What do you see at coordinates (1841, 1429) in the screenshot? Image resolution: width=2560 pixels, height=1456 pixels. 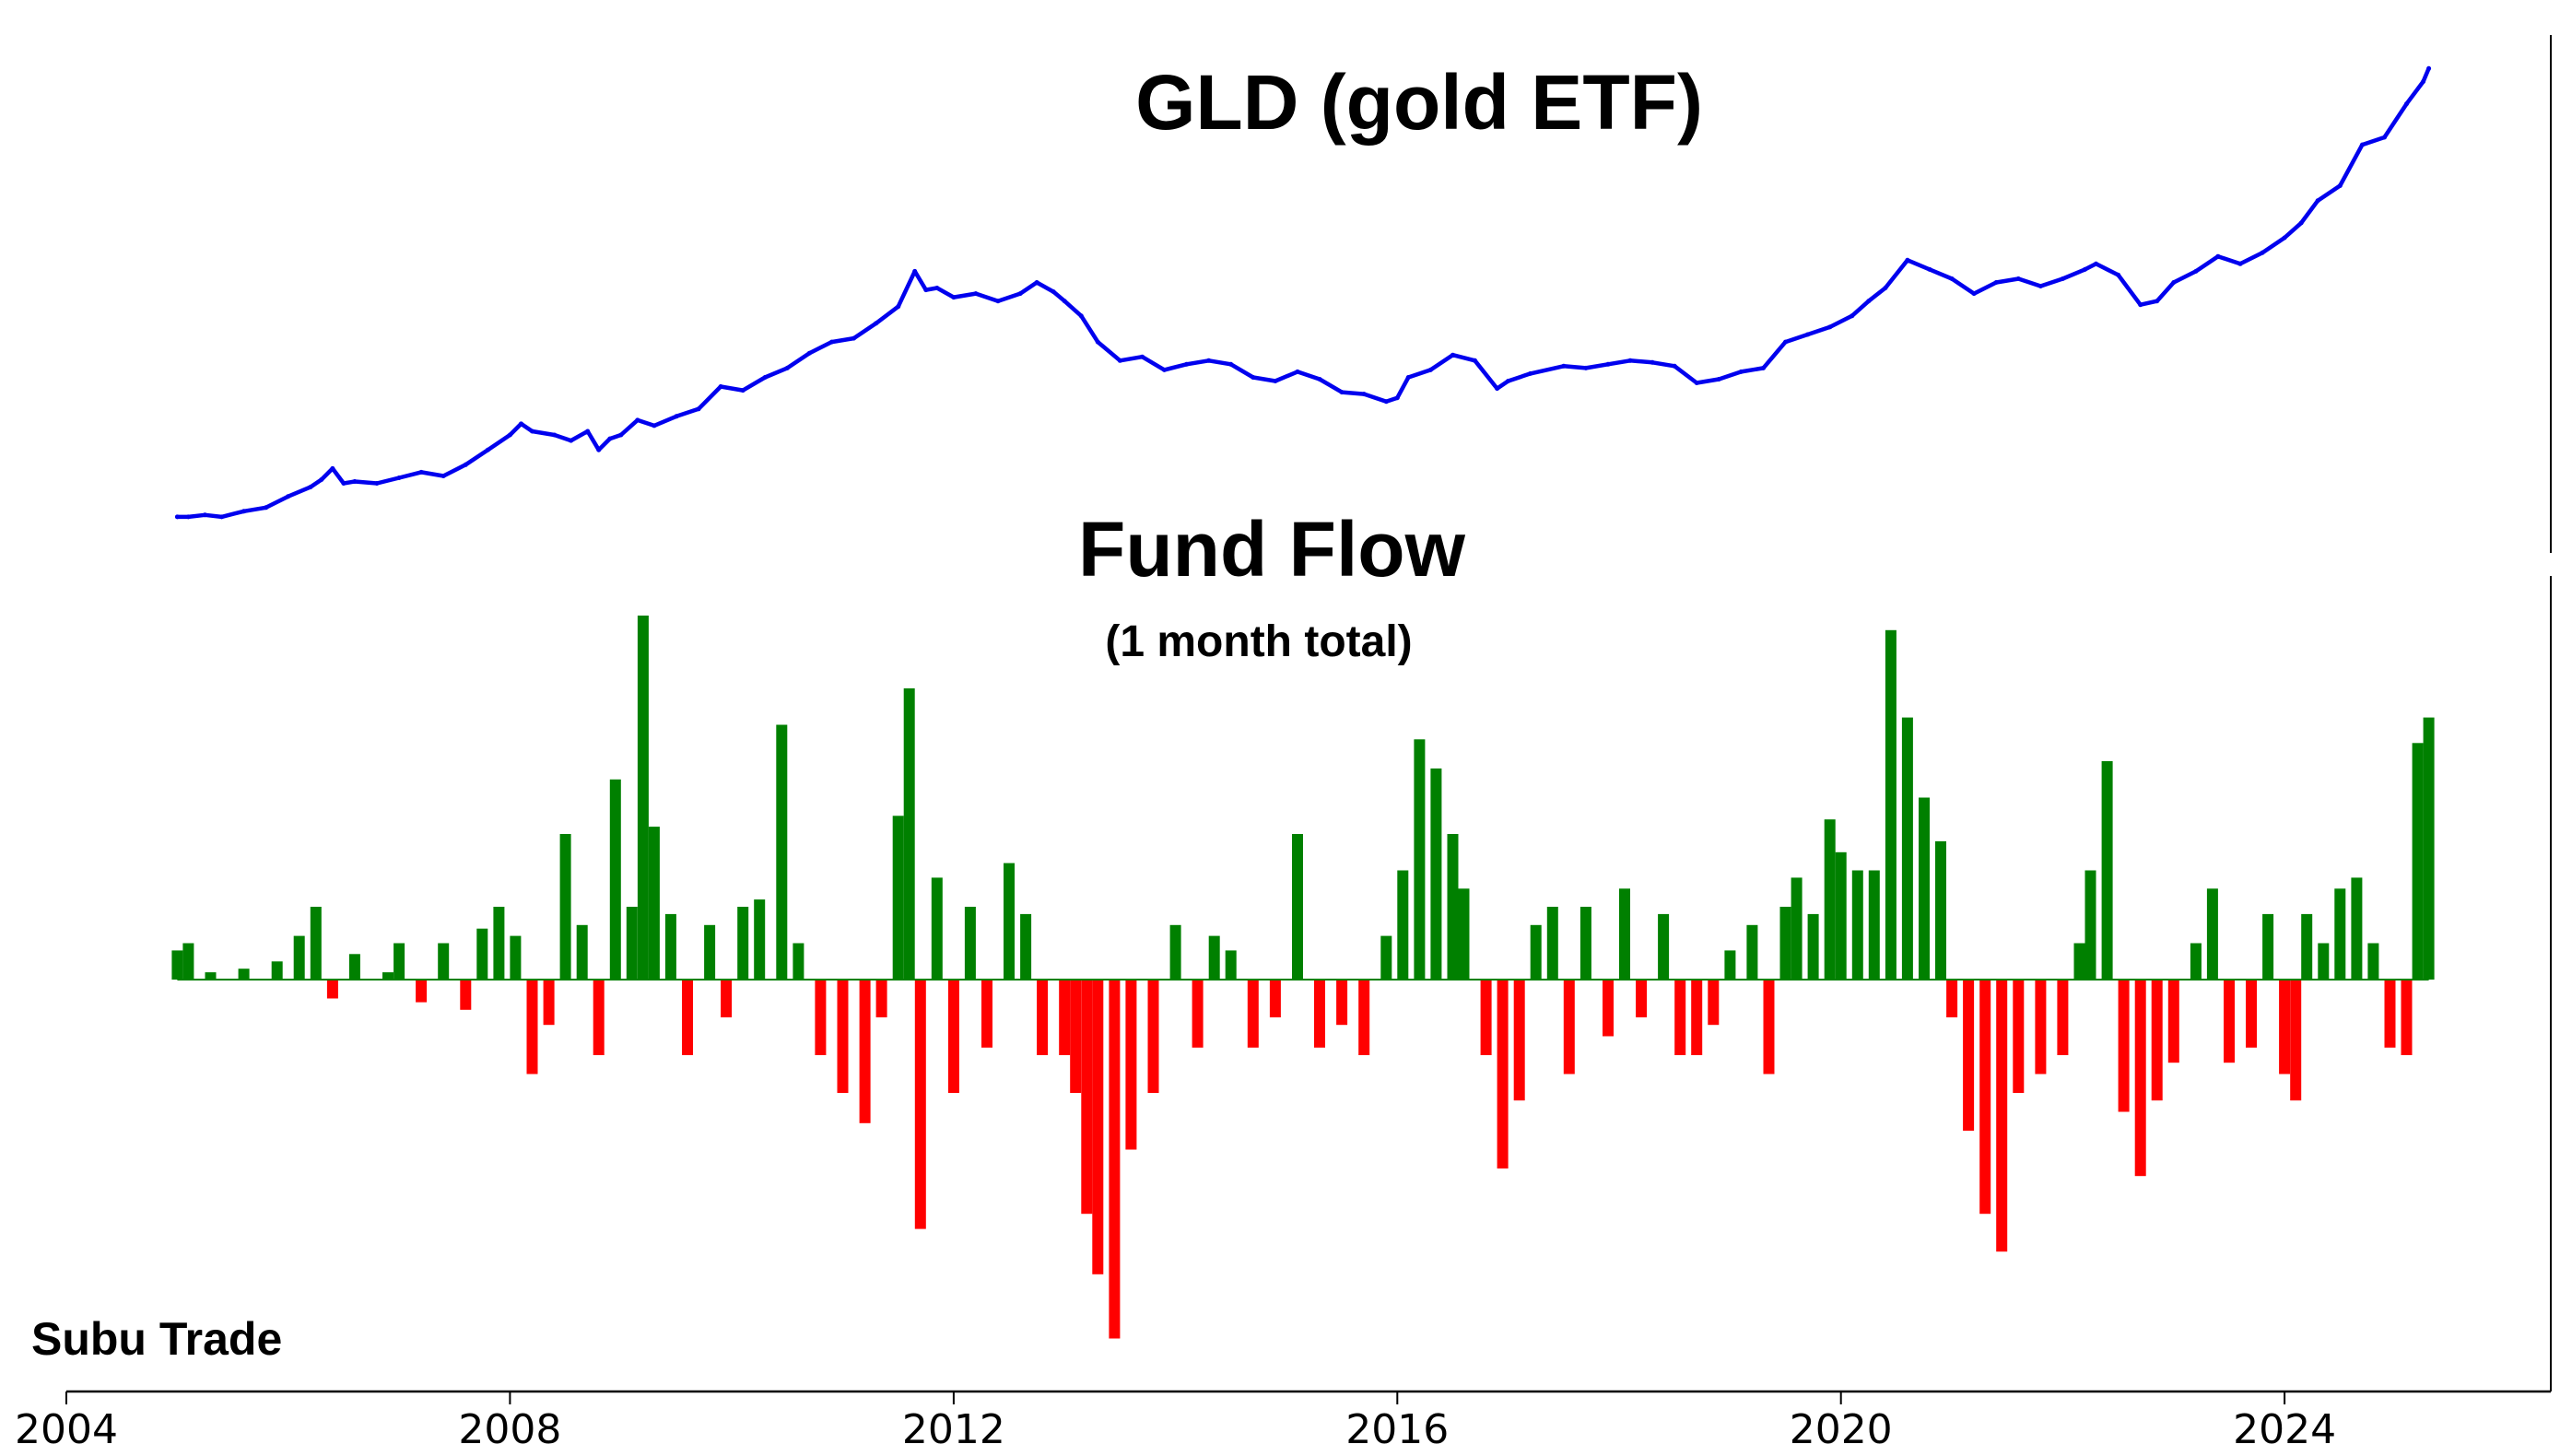 I see `x-tick-label: 2020` at bounding box center [1841, 1429].